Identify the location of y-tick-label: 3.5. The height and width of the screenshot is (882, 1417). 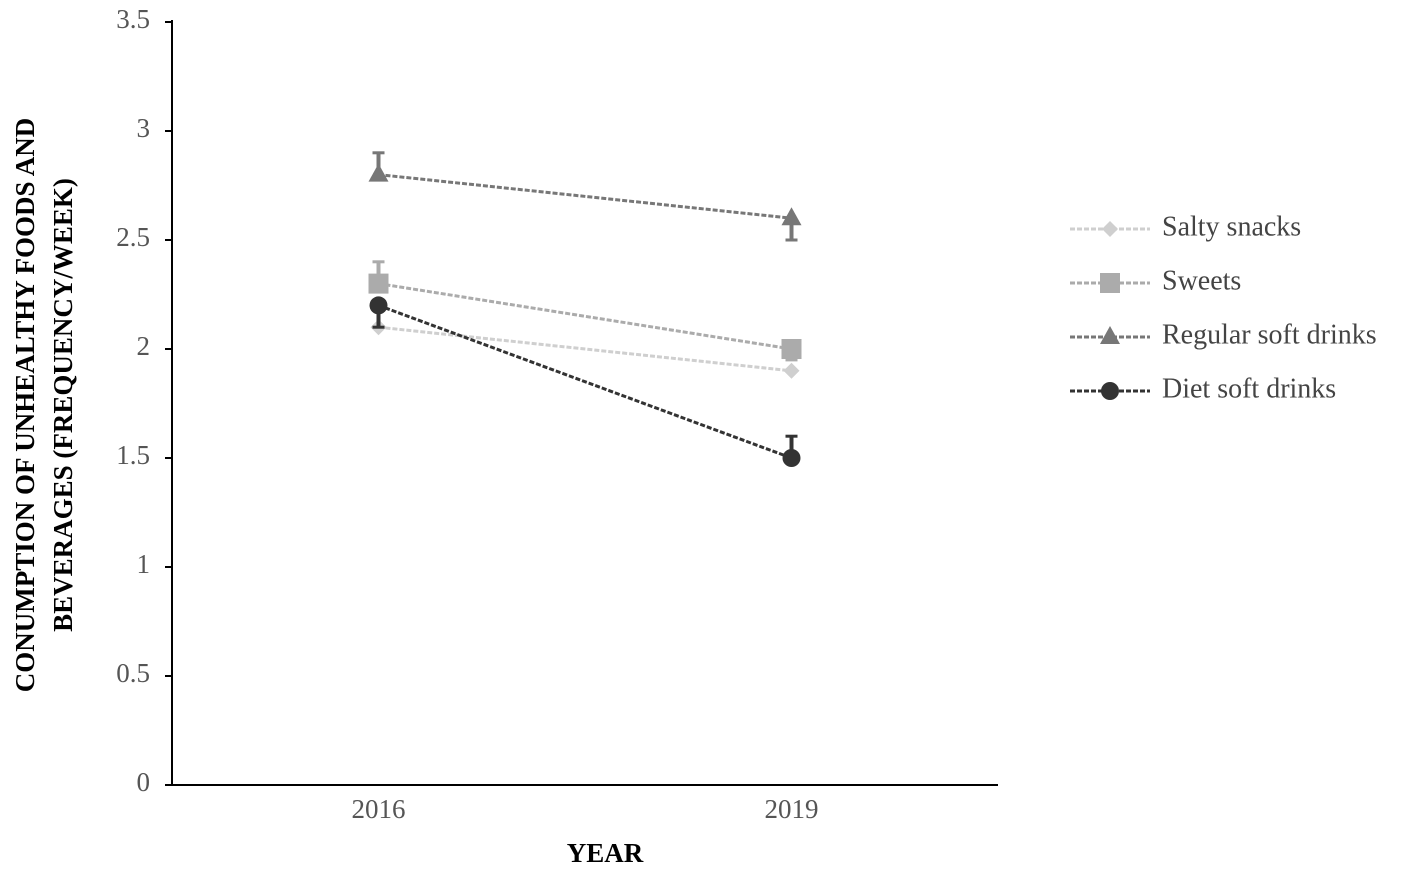
(133, 19).